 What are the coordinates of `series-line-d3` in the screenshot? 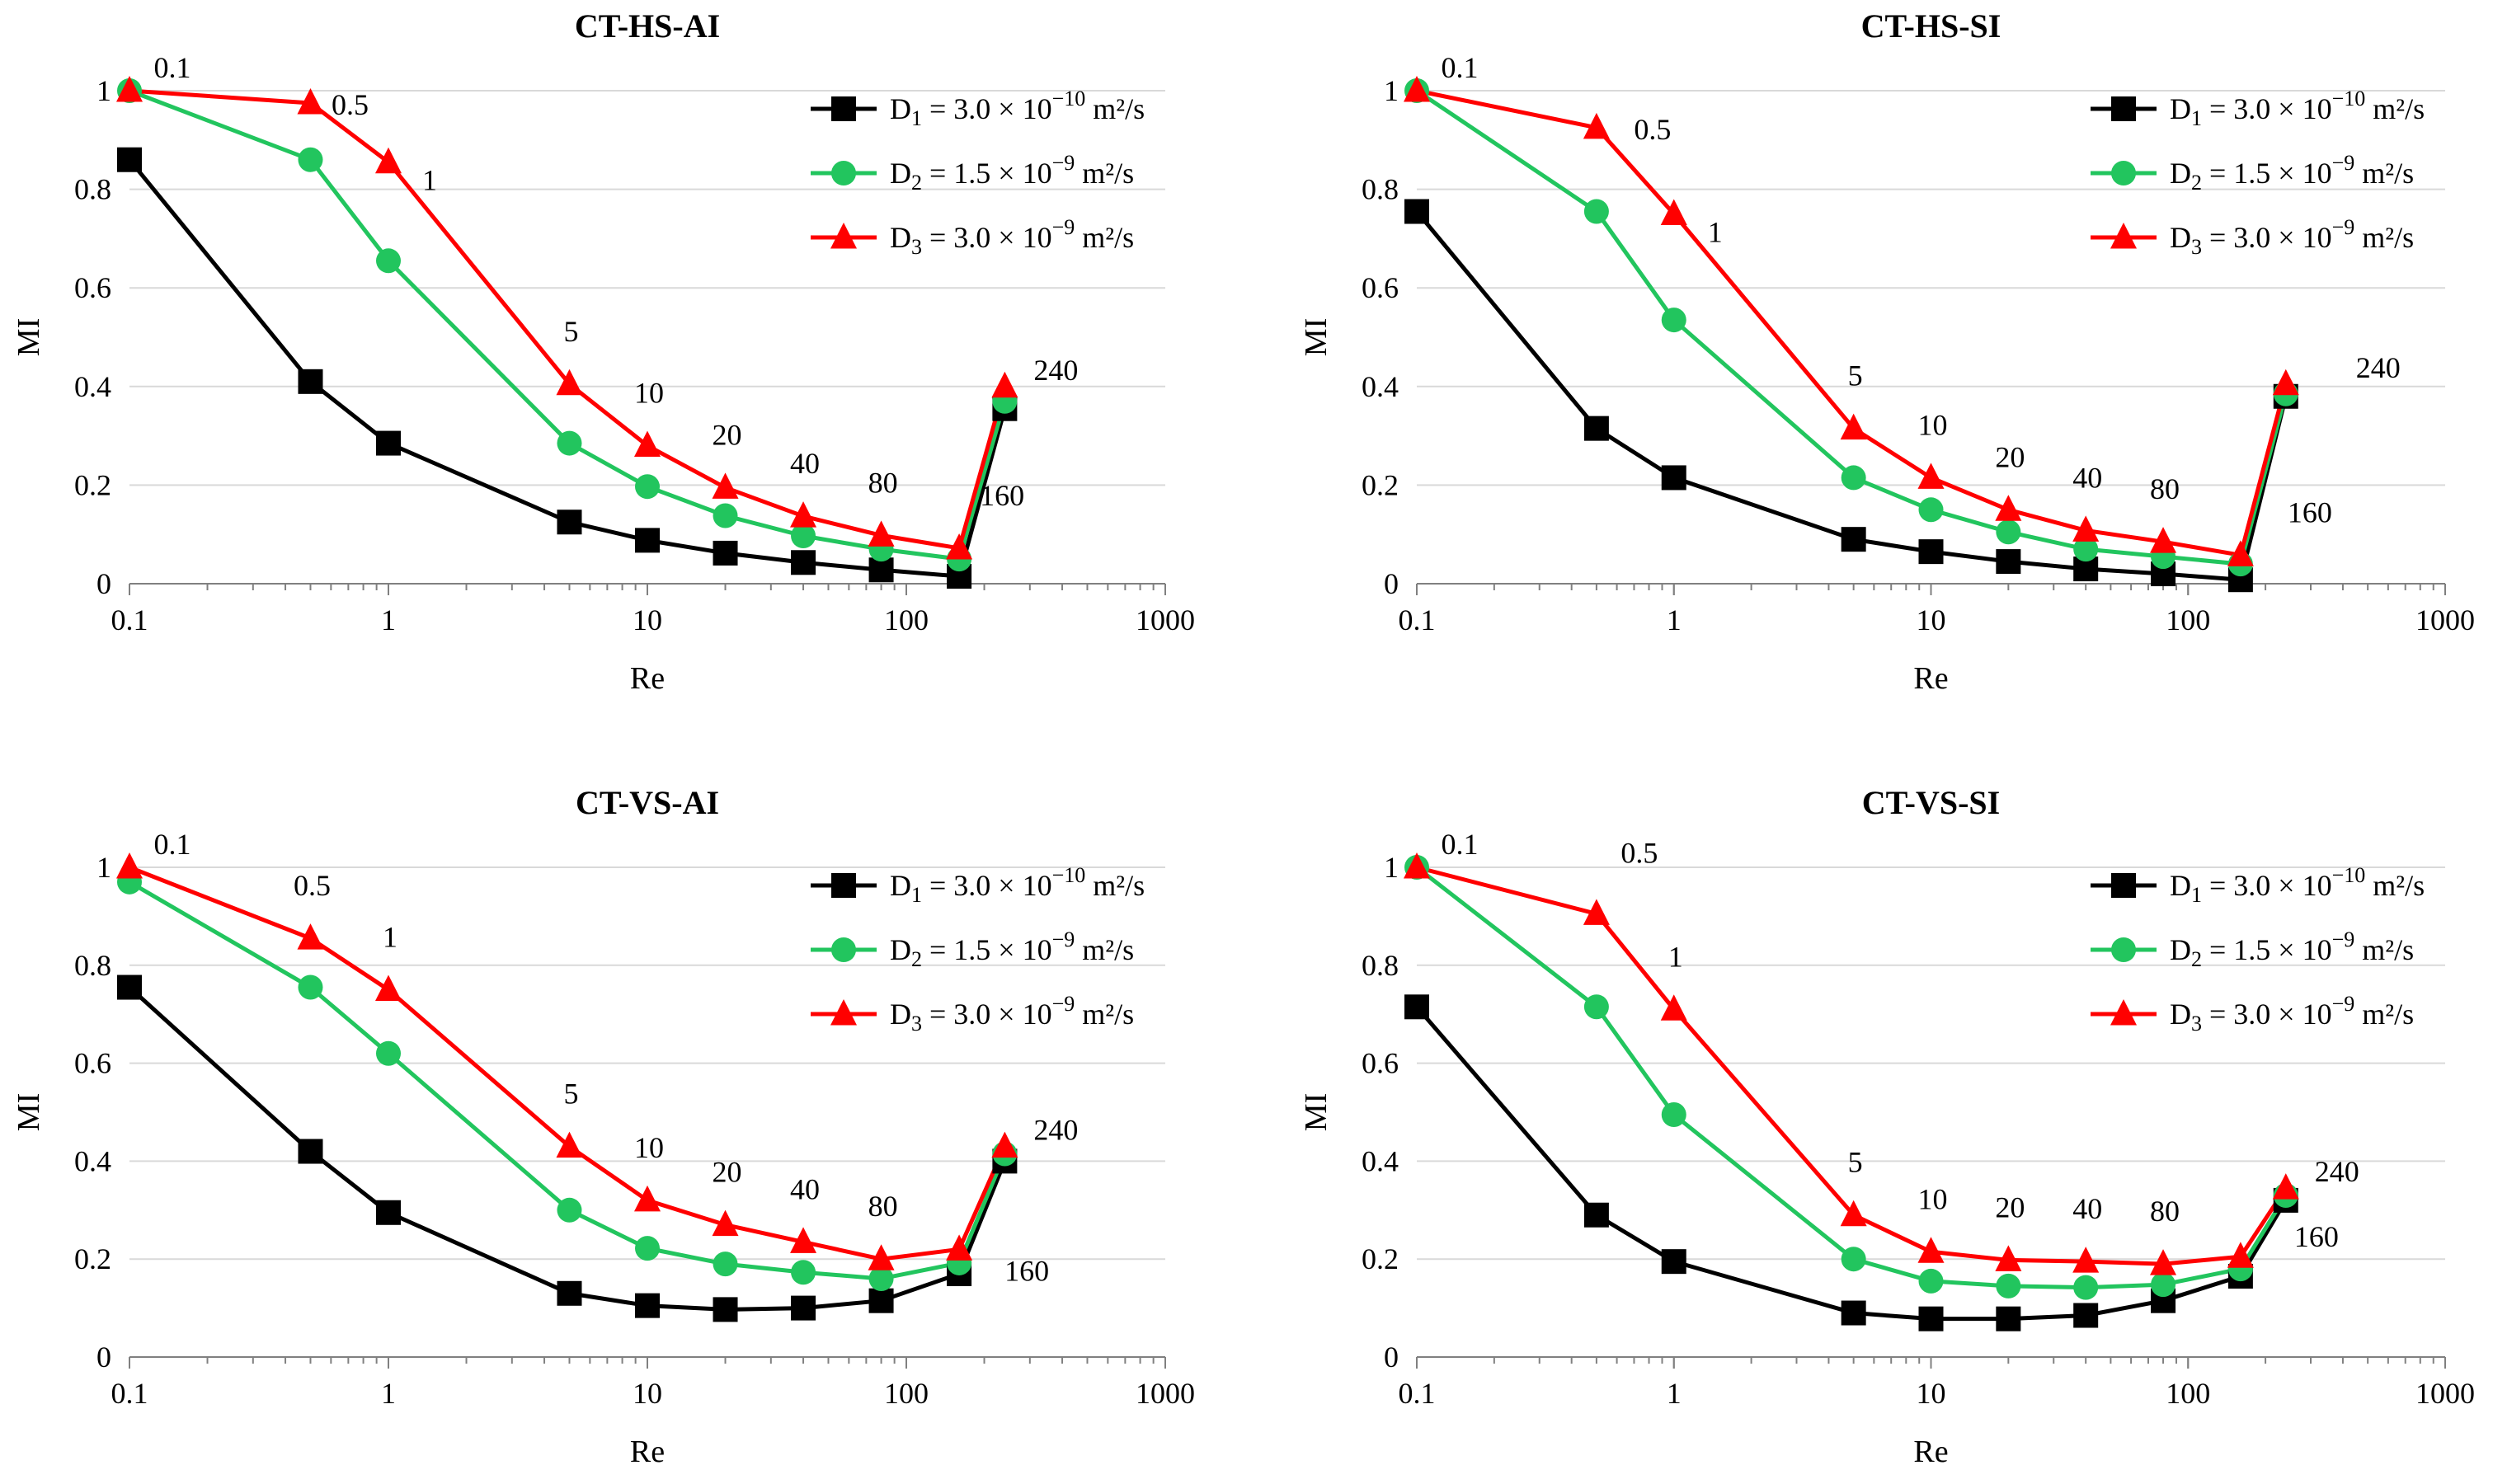 It's located at (568, 319).